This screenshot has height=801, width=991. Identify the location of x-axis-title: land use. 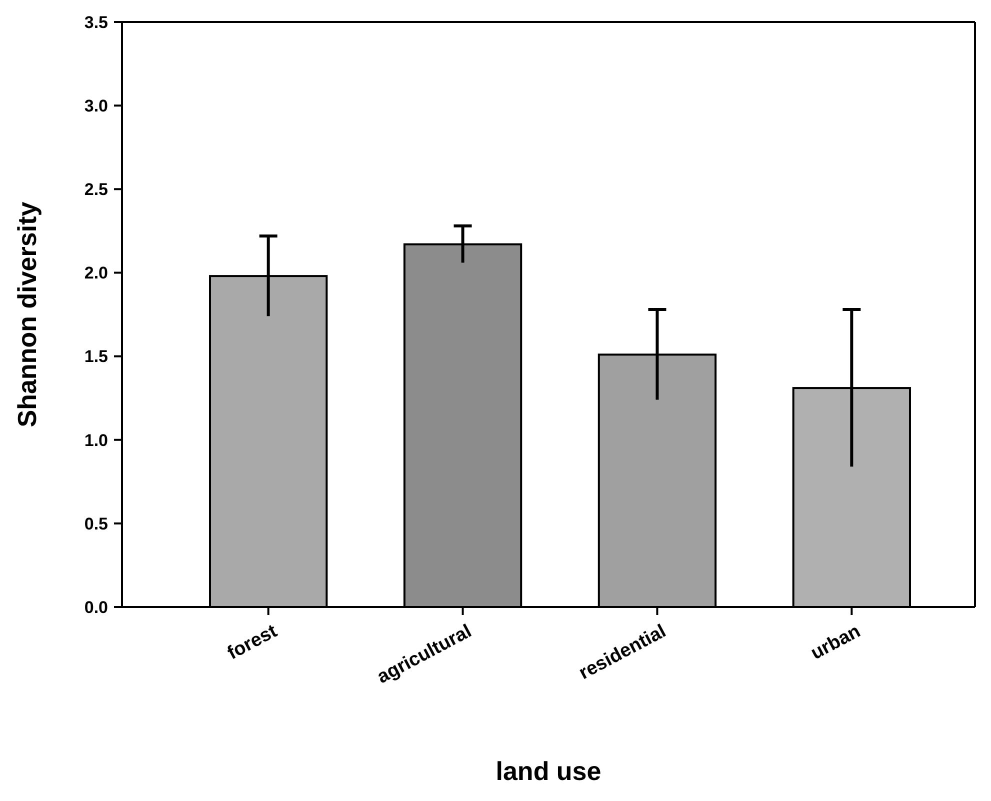
(549, 771).